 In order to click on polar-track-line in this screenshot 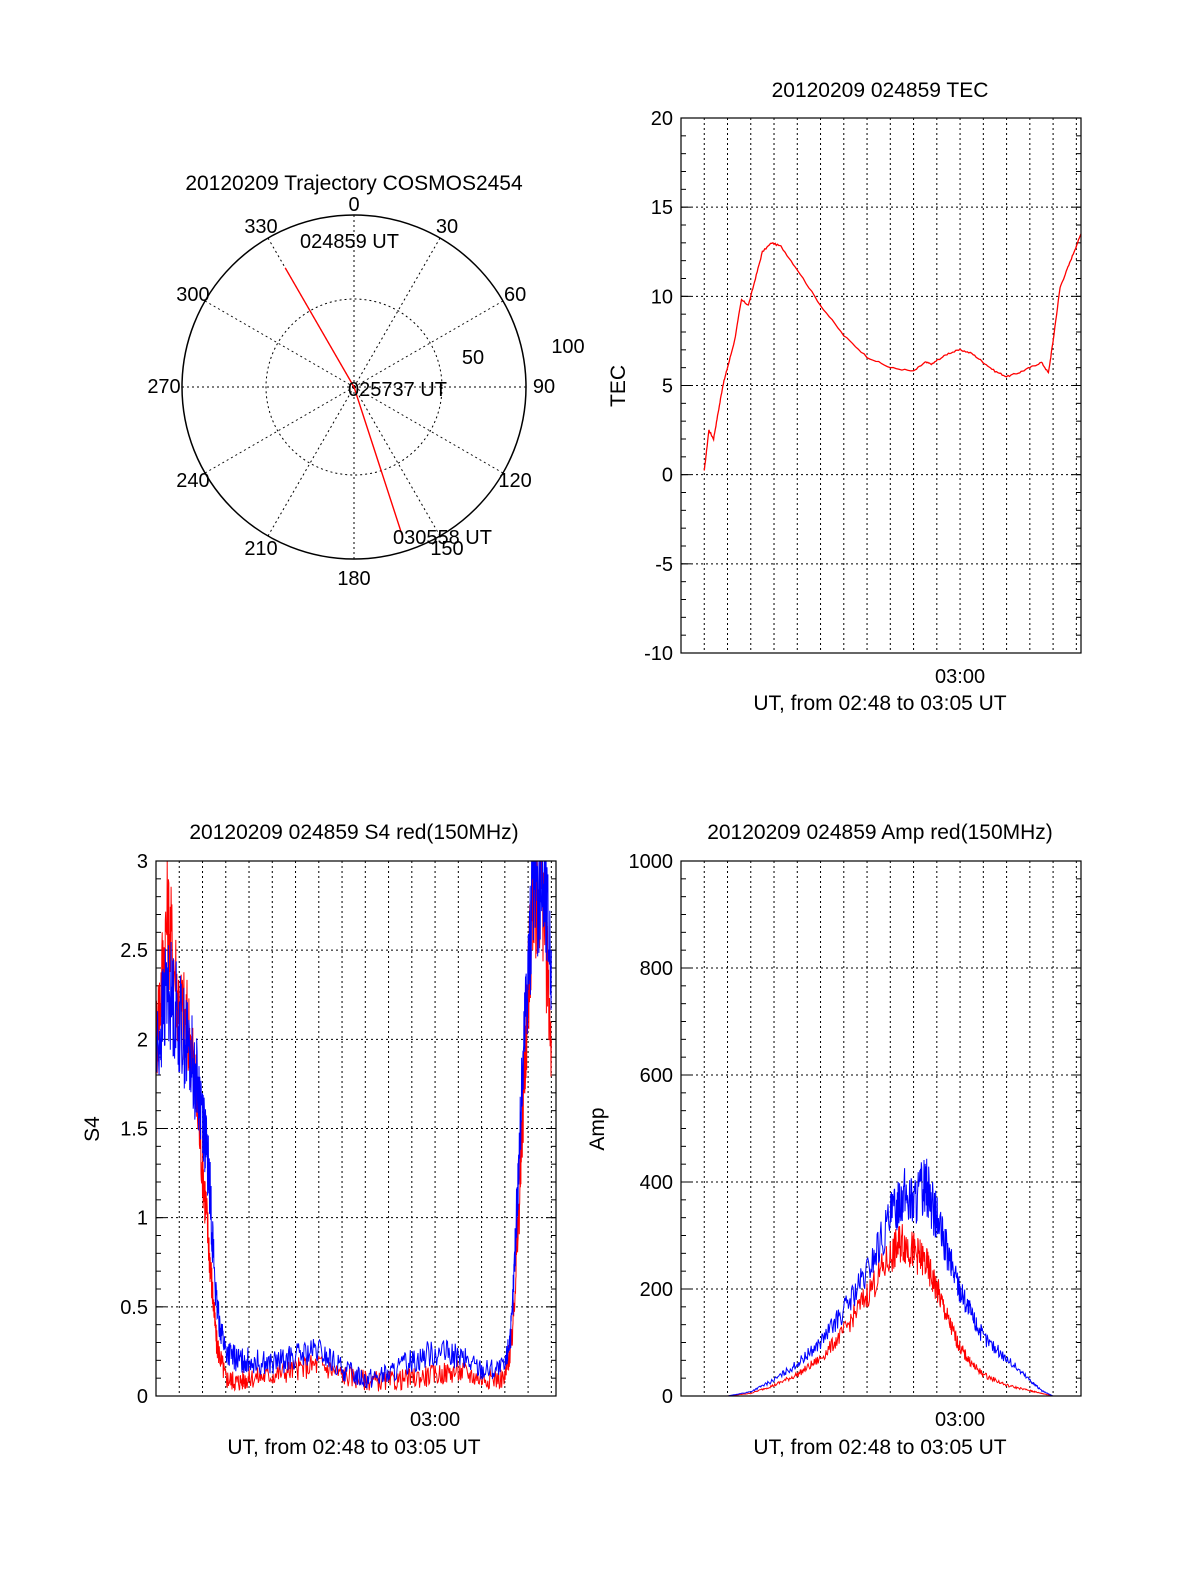, I will do `click(344, 402)`.